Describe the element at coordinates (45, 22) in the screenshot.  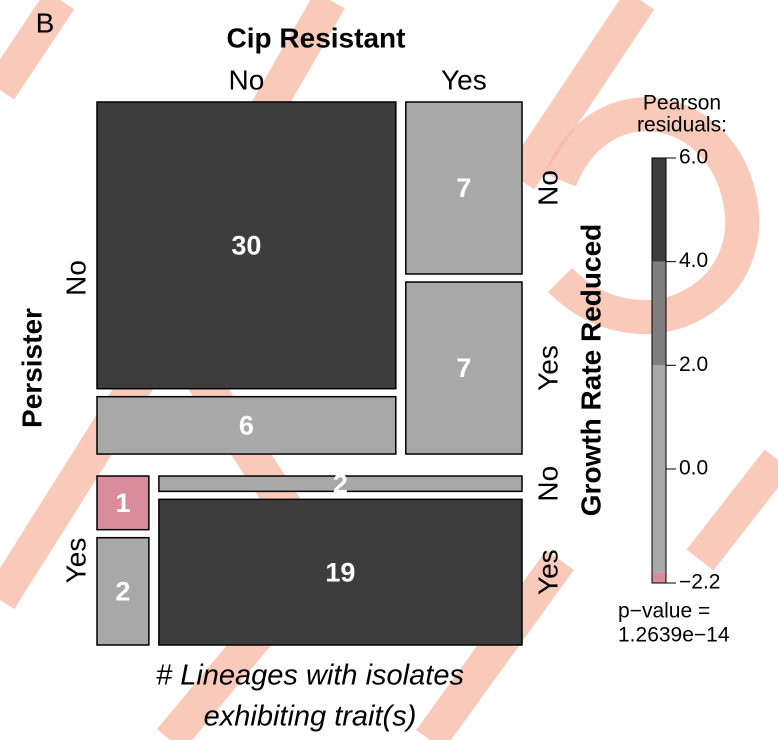
I see `panel-label: B` at that location.